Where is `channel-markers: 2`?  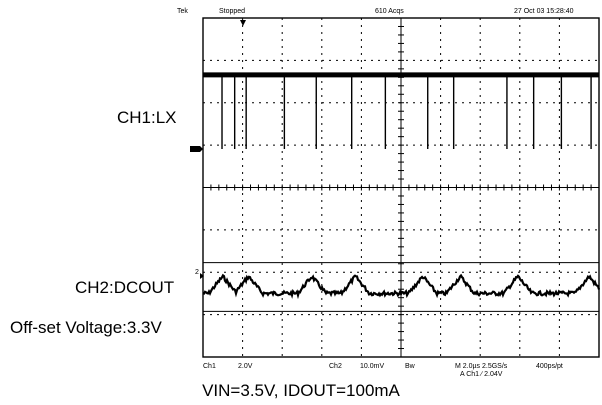 channel-markers: 2 is located at coordinates (218, 149).